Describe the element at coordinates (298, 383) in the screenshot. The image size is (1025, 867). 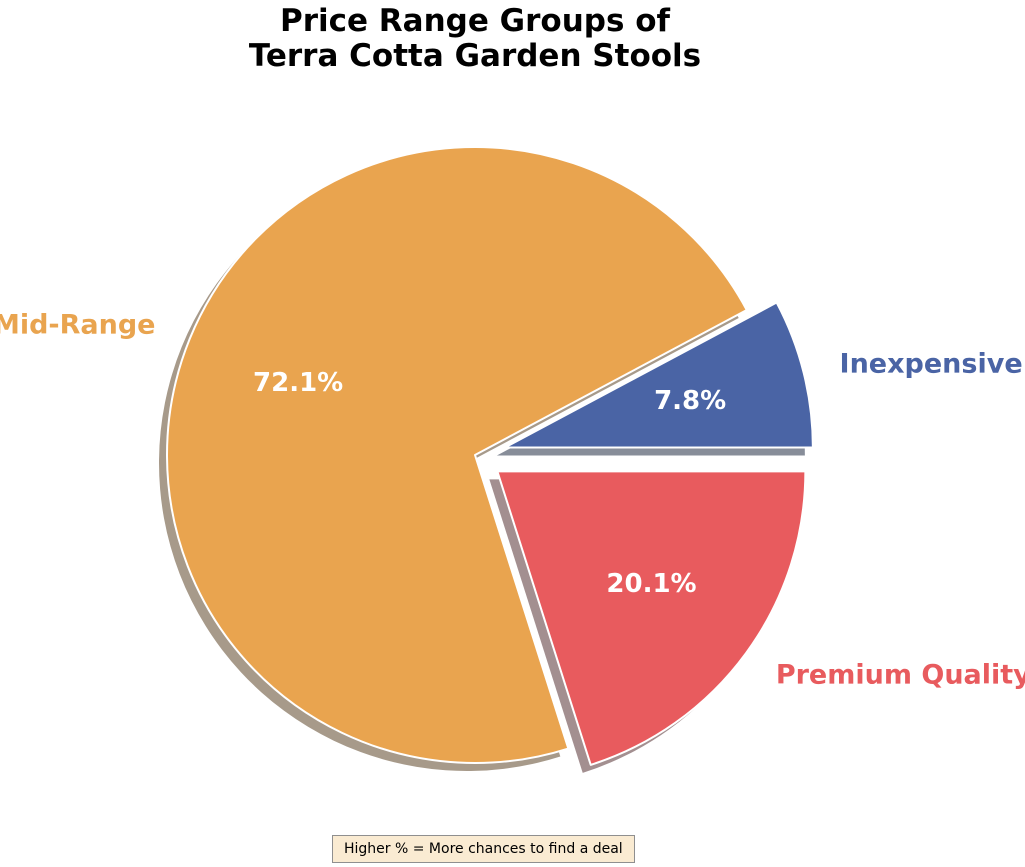
I see `pct-label-mid-range: 72.1%` at that location.